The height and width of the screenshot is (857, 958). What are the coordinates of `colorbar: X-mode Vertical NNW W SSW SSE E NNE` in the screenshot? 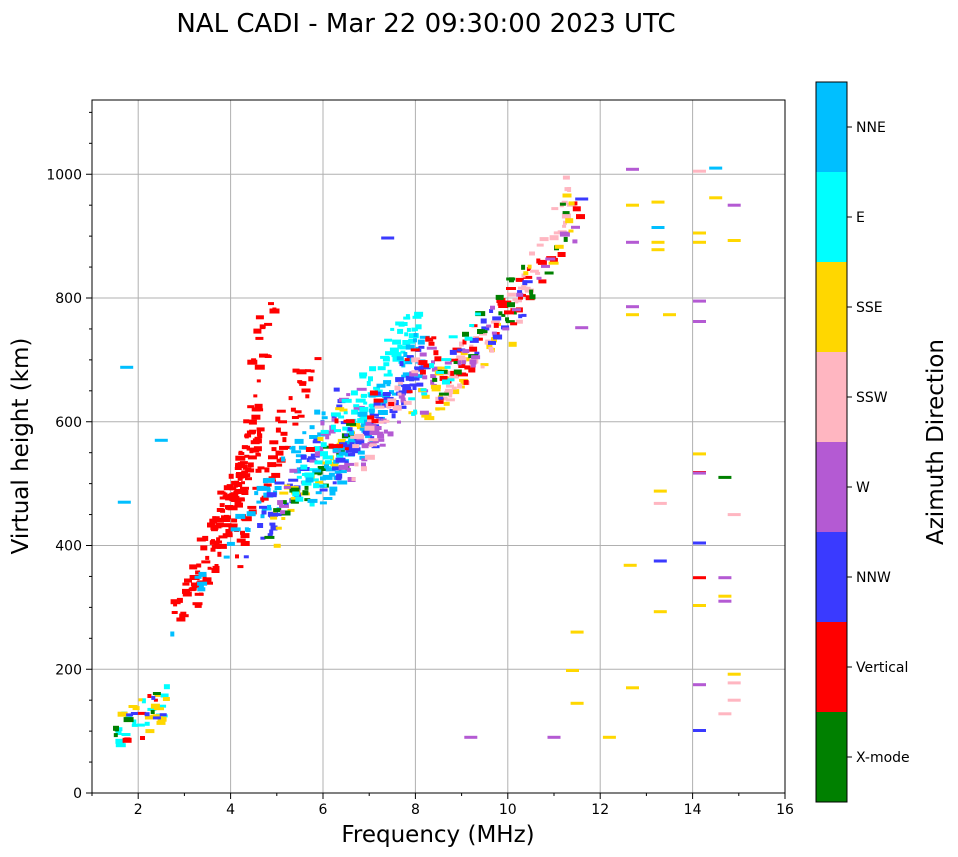 It's located at (862, 442).